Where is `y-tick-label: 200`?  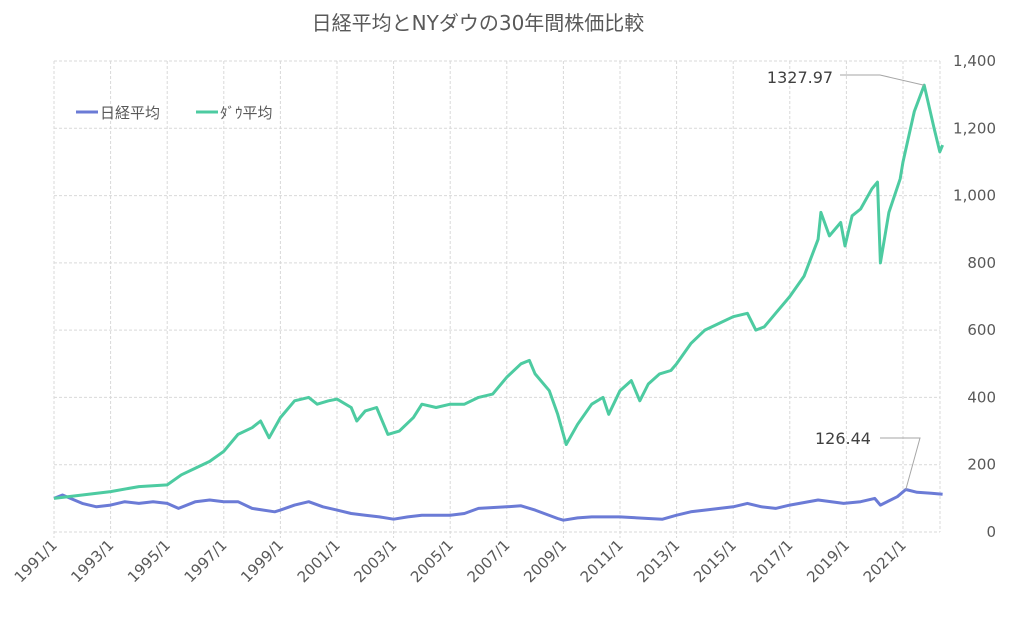
y-tick-label: 200 is located at coordinates (981, 465).